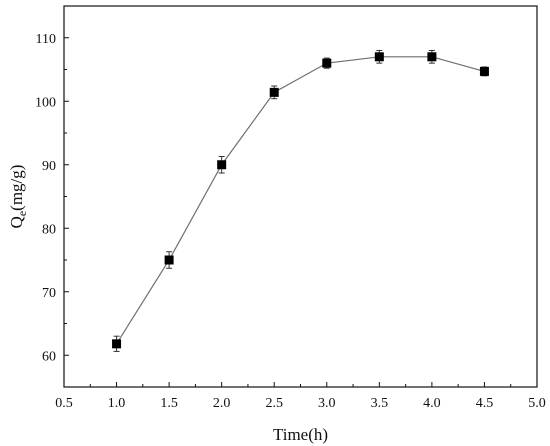 The height and width of the screenshot is (446, 550). What do you see at coordinates (64, 403) in the screenshot?
I see `x-tick-label: 0.5` at bounding box center [64, 403].